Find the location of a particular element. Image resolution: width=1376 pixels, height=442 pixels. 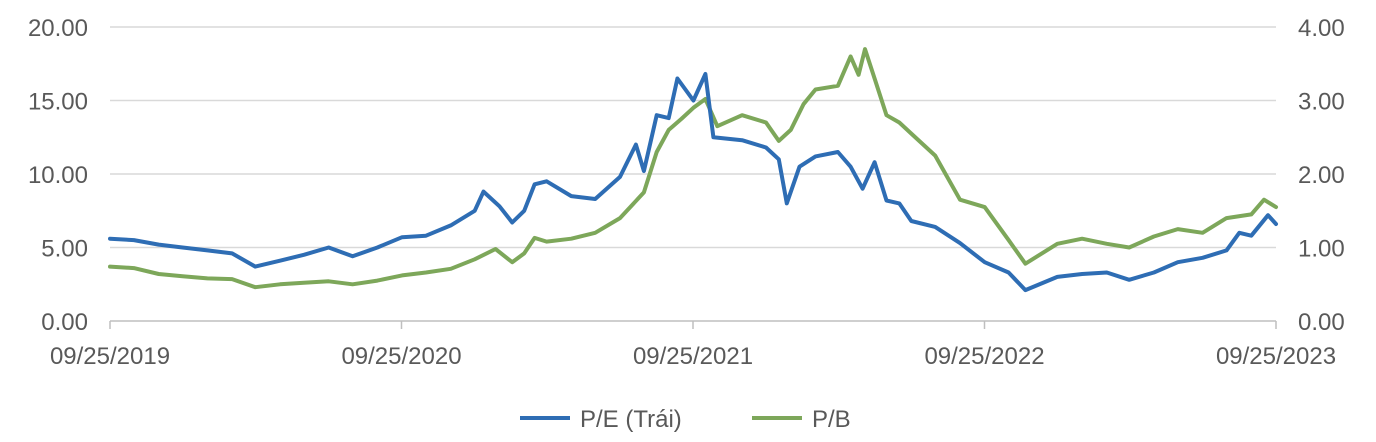

right-tick-label: 4.00 is located at coordinates (1321, 28).